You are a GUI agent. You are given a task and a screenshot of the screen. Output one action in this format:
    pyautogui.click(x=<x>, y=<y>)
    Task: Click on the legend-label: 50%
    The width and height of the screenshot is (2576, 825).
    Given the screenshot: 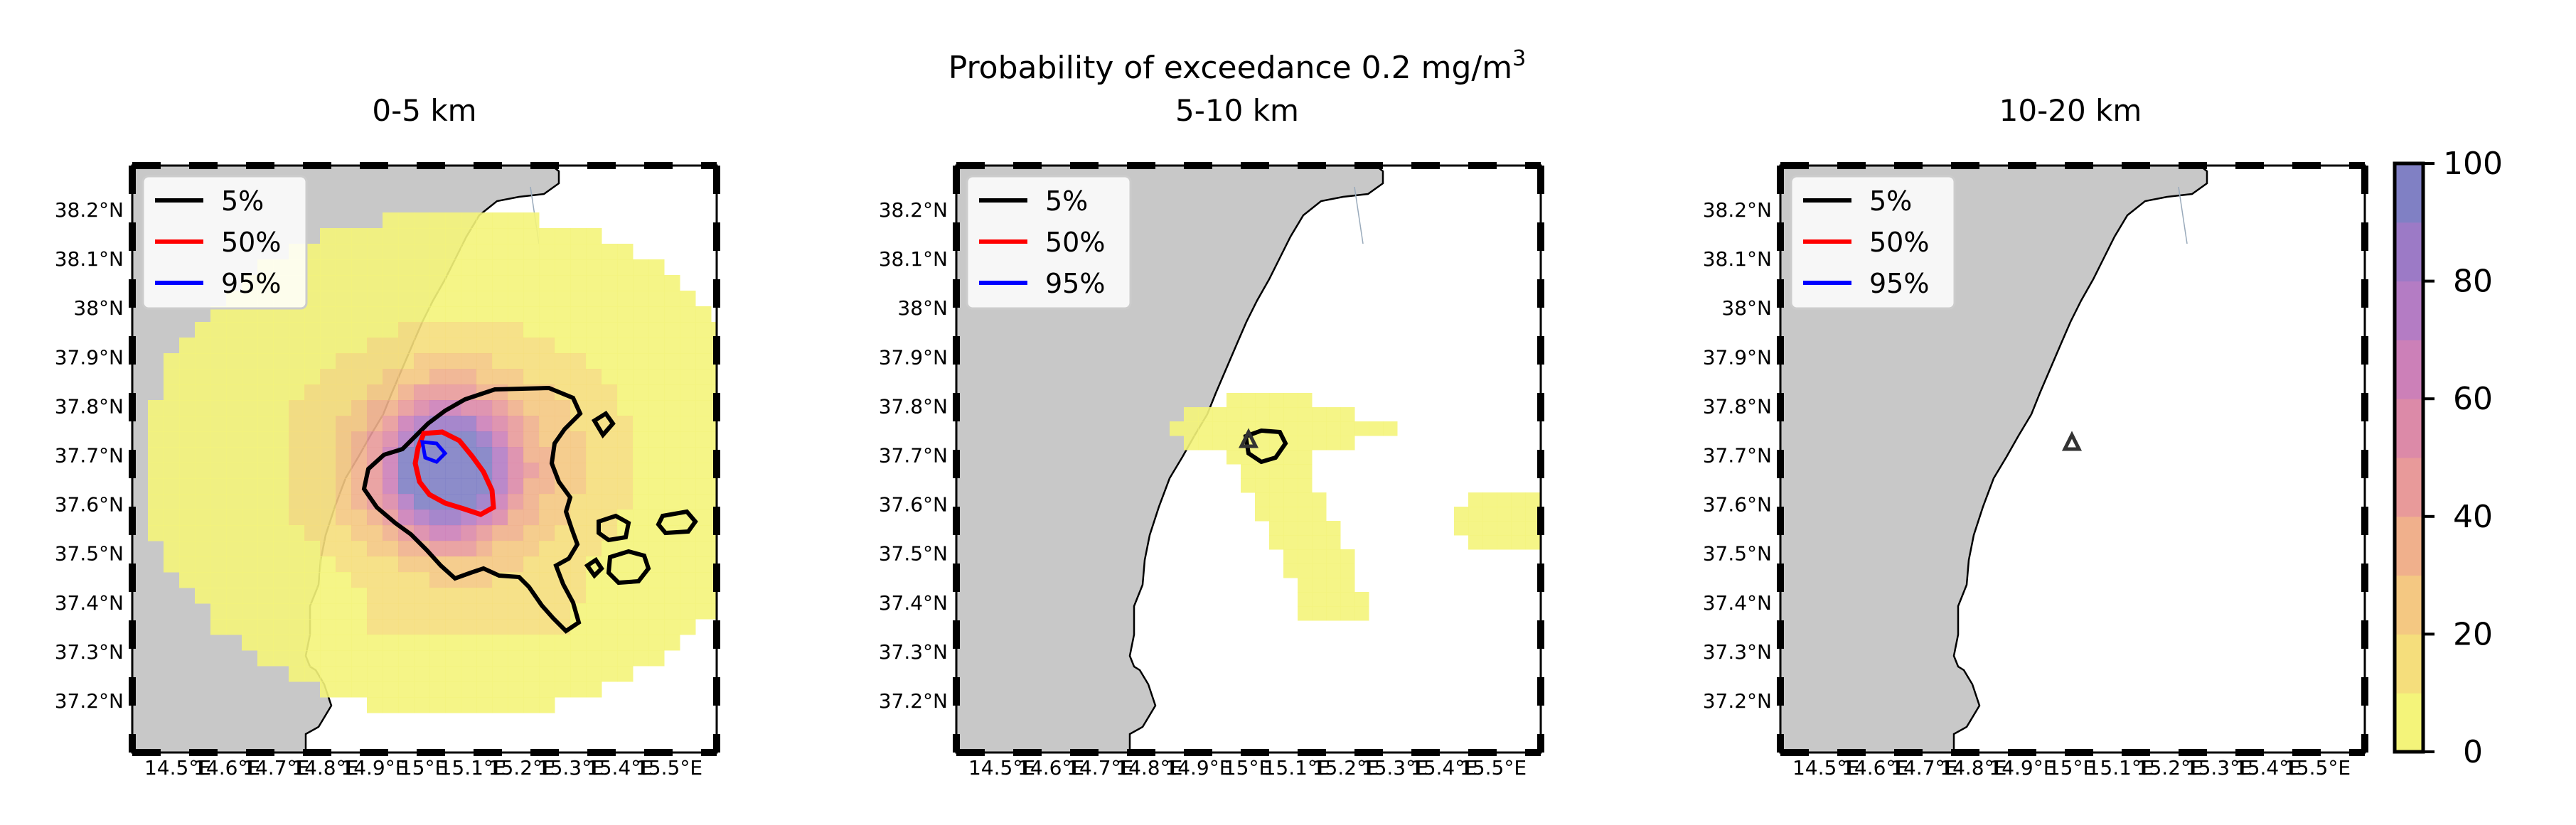 What is the action you would take?
    pyautogui.click(x=251, y=242)
    